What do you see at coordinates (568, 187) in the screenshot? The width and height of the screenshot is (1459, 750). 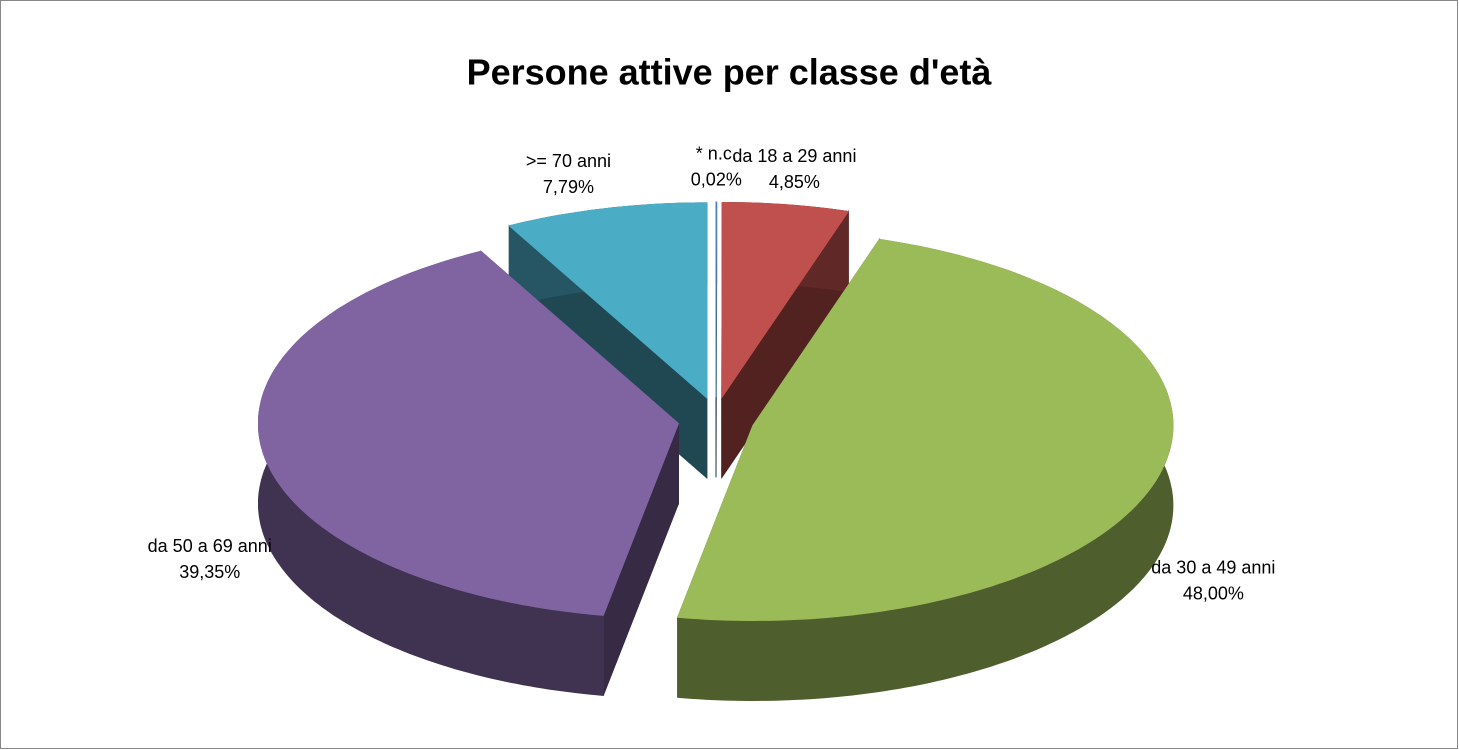 I see `slice-value-label: 7,79%` at bounding box center [568, 187].